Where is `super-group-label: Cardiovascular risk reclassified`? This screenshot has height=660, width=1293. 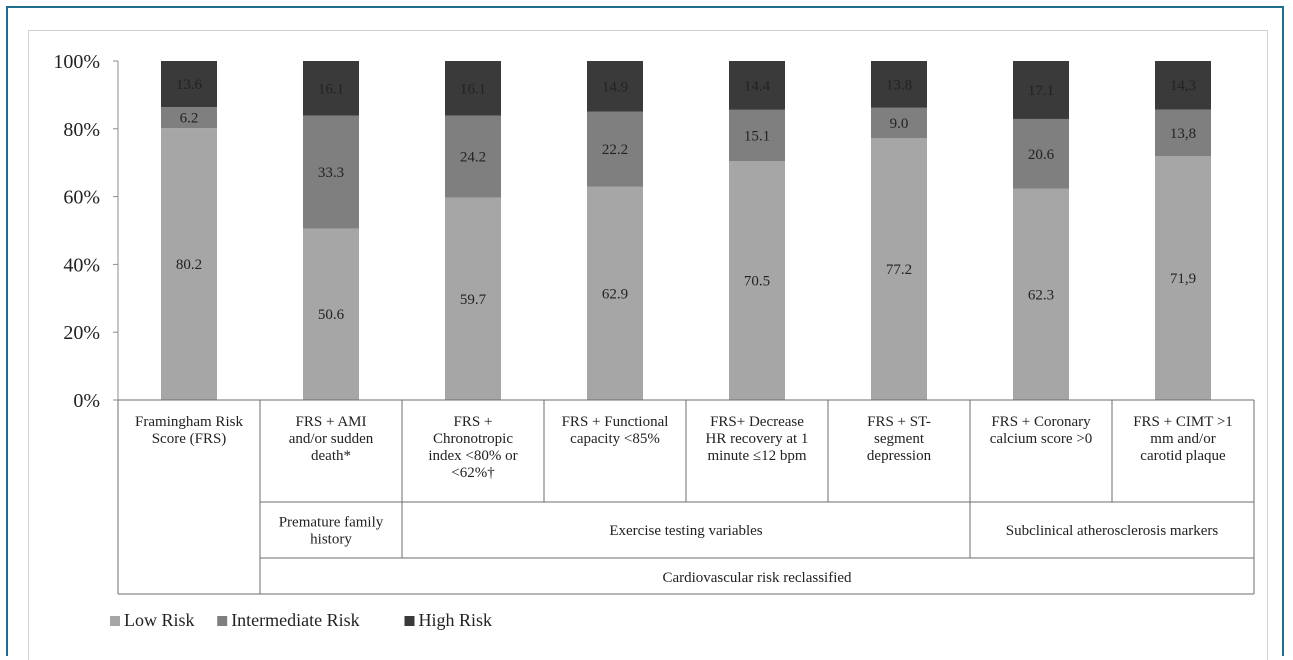
super-group-label: Cardiovascular risk reclassified is located at coordinates (757, 578).